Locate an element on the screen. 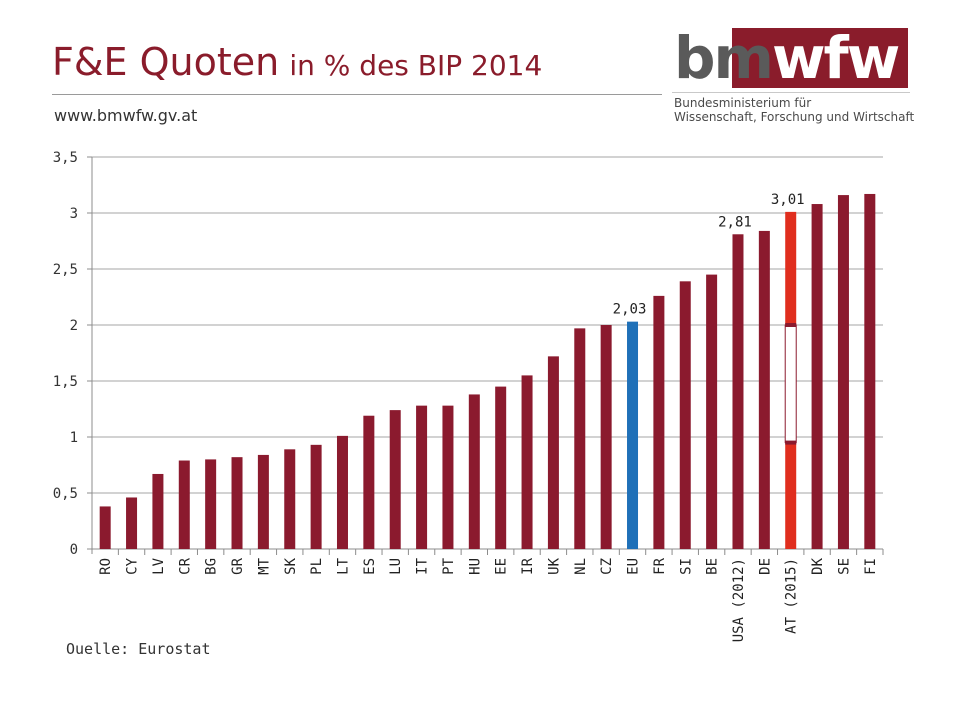 This screenshot has width=960, height=720. bar-mt is located at coordinates (263, 501).